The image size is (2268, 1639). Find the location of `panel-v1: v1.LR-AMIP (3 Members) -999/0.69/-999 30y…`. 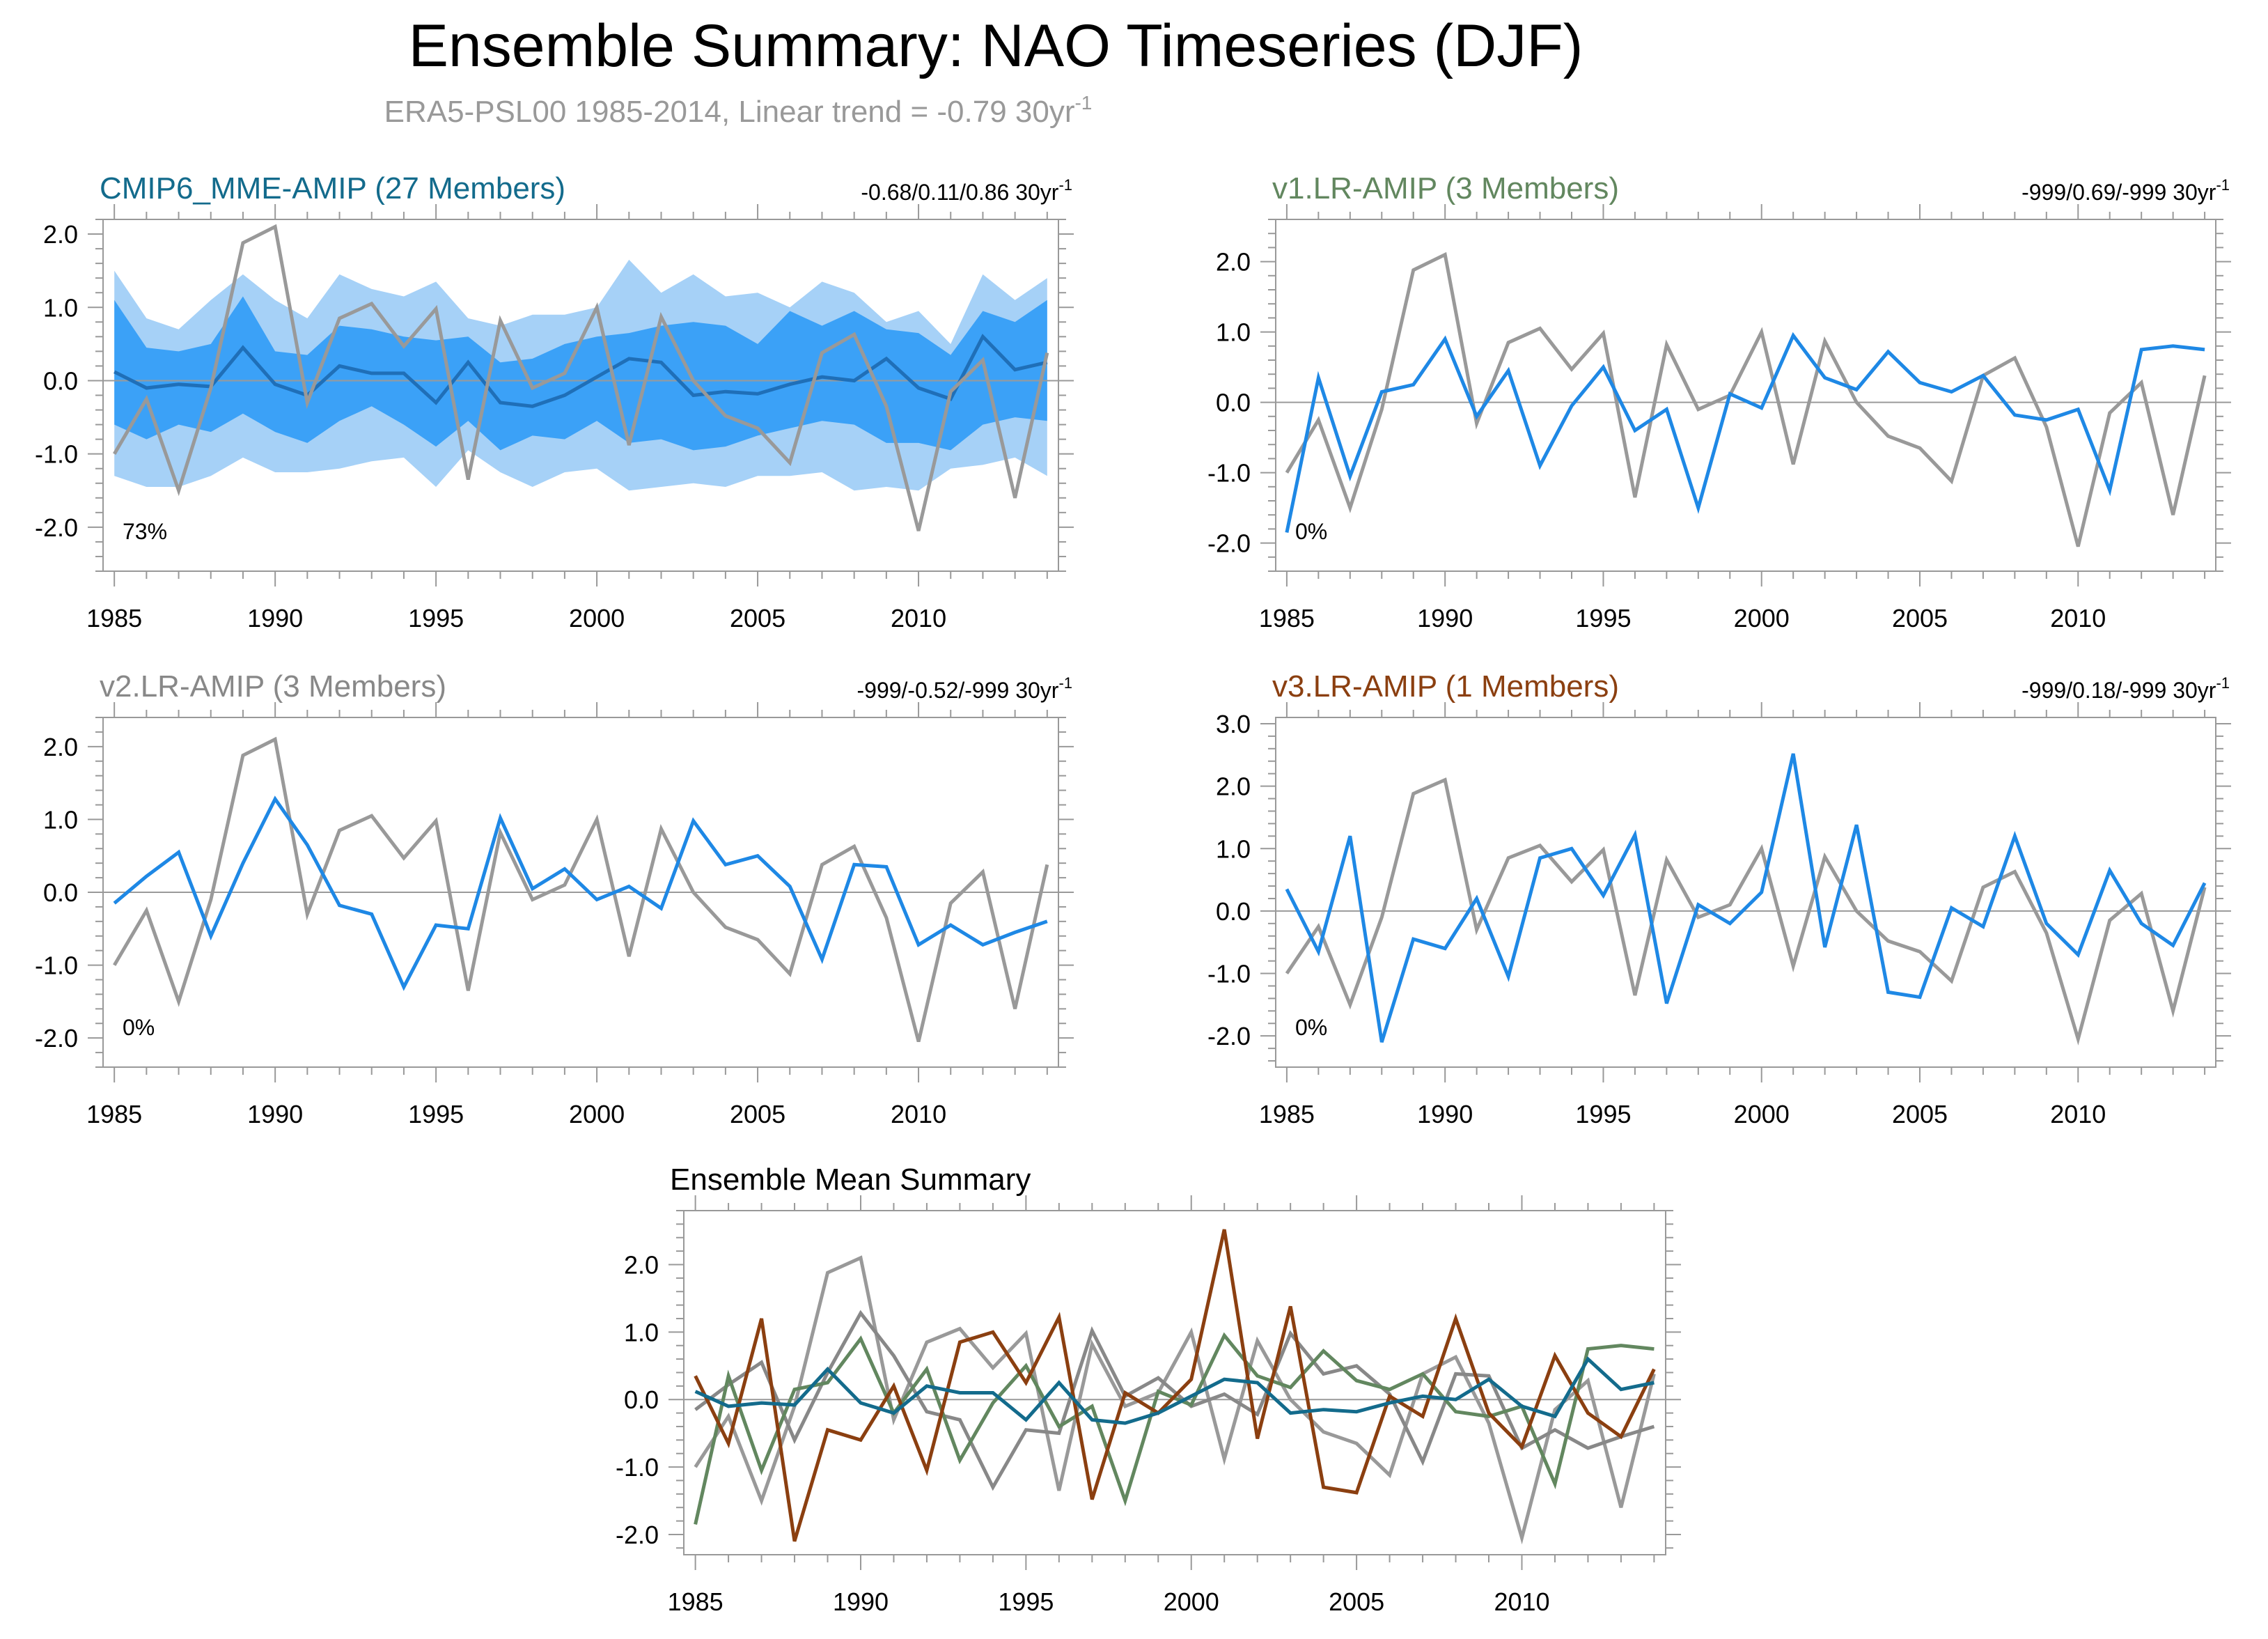

panel-v1: v1.LR-AMIP (3 Members) -999/0.69/-999 30y… is located at coordinates (1719, 401).